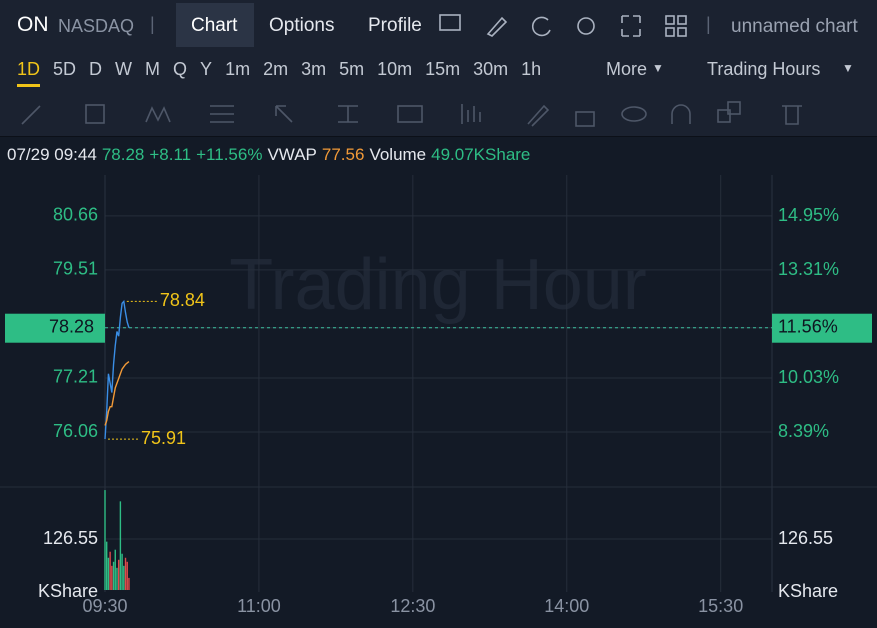  Describe the element at coordinates (75, 431) in the screenshot. I see `y-tick-label: 76.06` at that location.